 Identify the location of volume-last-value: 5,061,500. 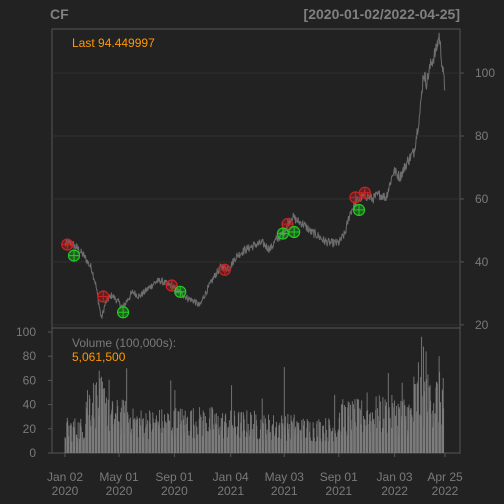
(99, 357).